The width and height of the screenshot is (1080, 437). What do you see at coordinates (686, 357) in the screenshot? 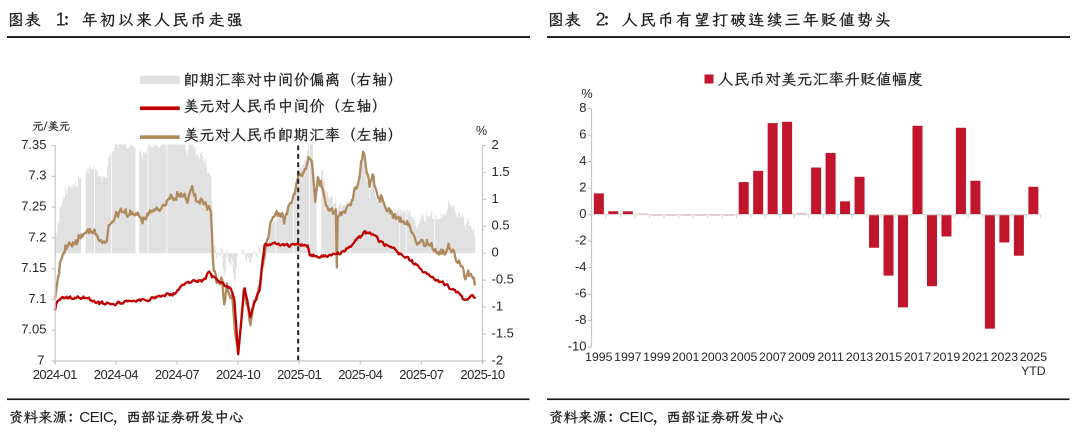
I see `svg-text: 2001` at bounding box center [686, 357].